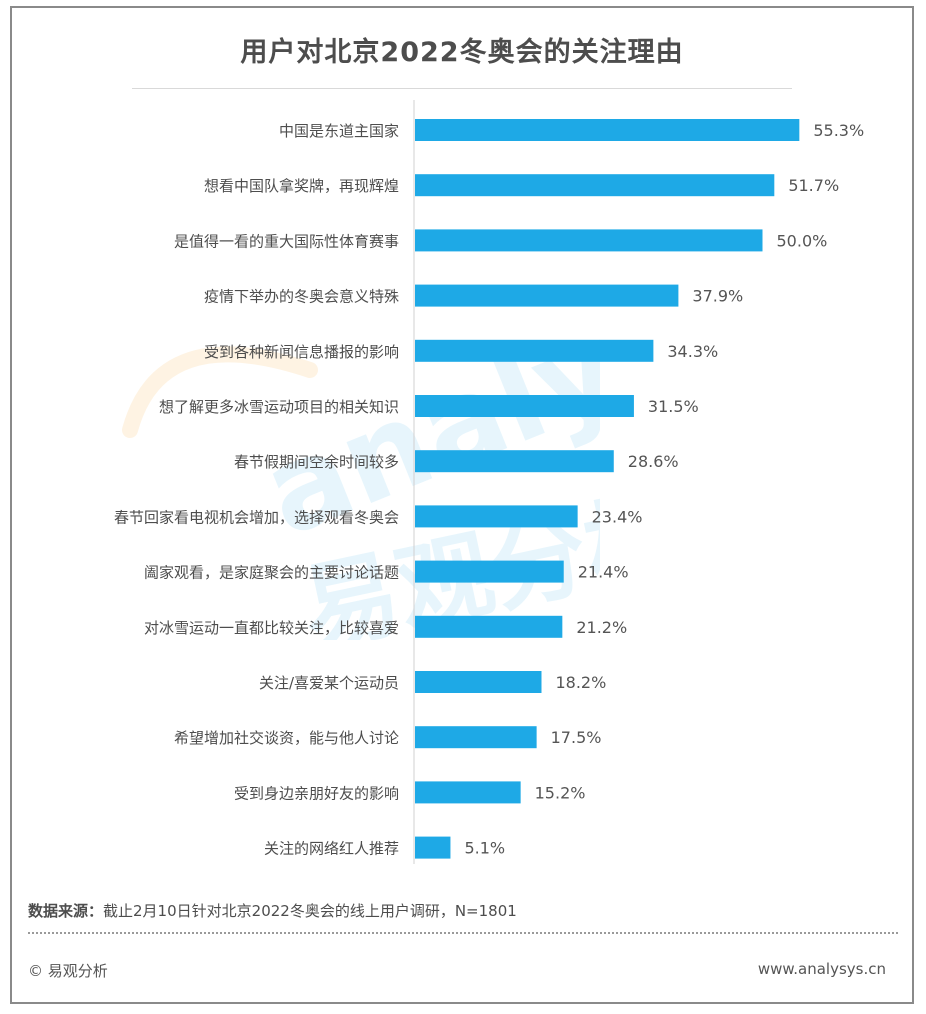 The height and width of the screenshot is (1014, 926). What do you see at coordinates (692, 351) in the screenshot?
I see `value-label: 34.3%` at bounding box center [692, 351].